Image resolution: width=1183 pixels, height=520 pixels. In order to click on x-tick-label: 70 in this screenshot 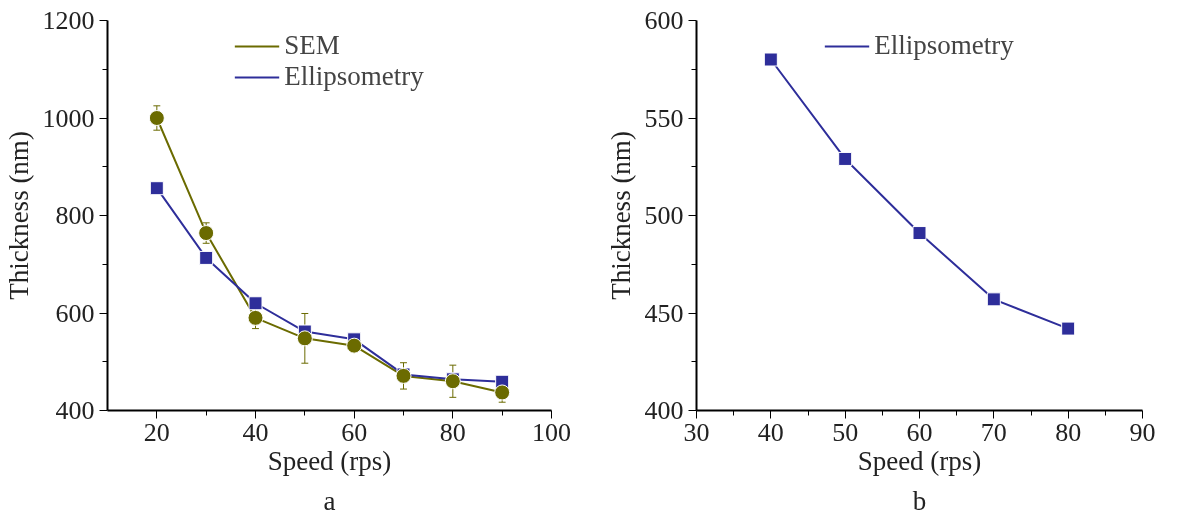, I will do `click(993, 432)`.